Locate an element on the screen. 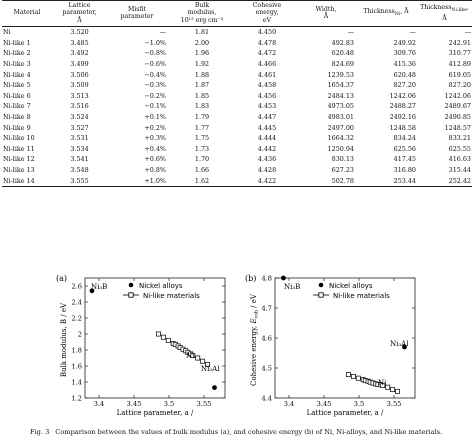  panel-a-axes: 3.4 3.45 3.5 3.55 1.2 1.4 1.6 1.8 2 2.2 2.4 2.6 is located at coordinates (148, 343).